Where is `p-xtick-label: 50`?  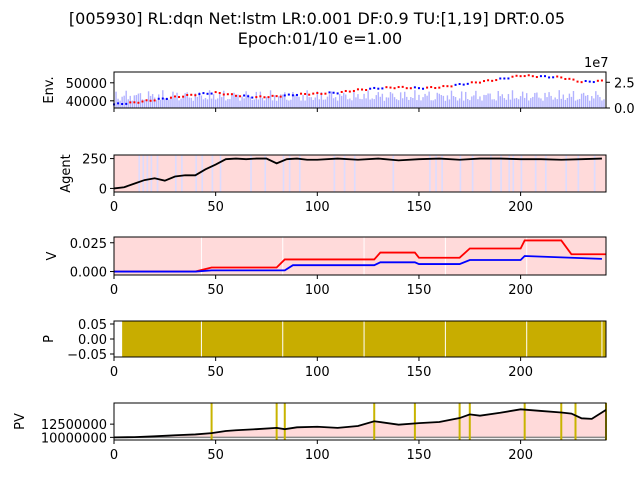 p-xtick-label: 50 is located at coordinates (215, 372).